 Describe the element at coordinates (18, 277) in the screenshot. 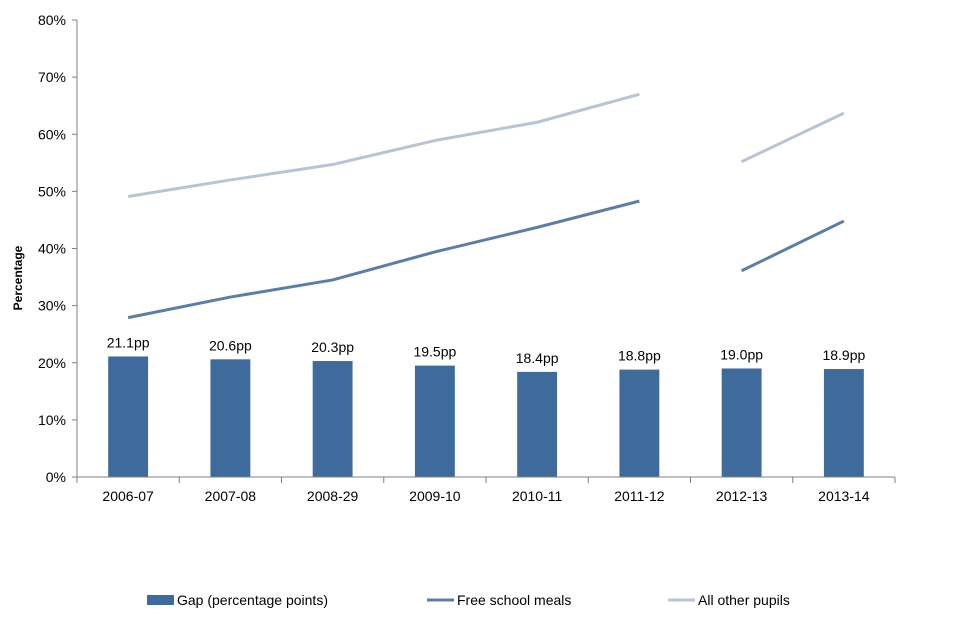

I see `y-axis-title: Percentage` at that location.